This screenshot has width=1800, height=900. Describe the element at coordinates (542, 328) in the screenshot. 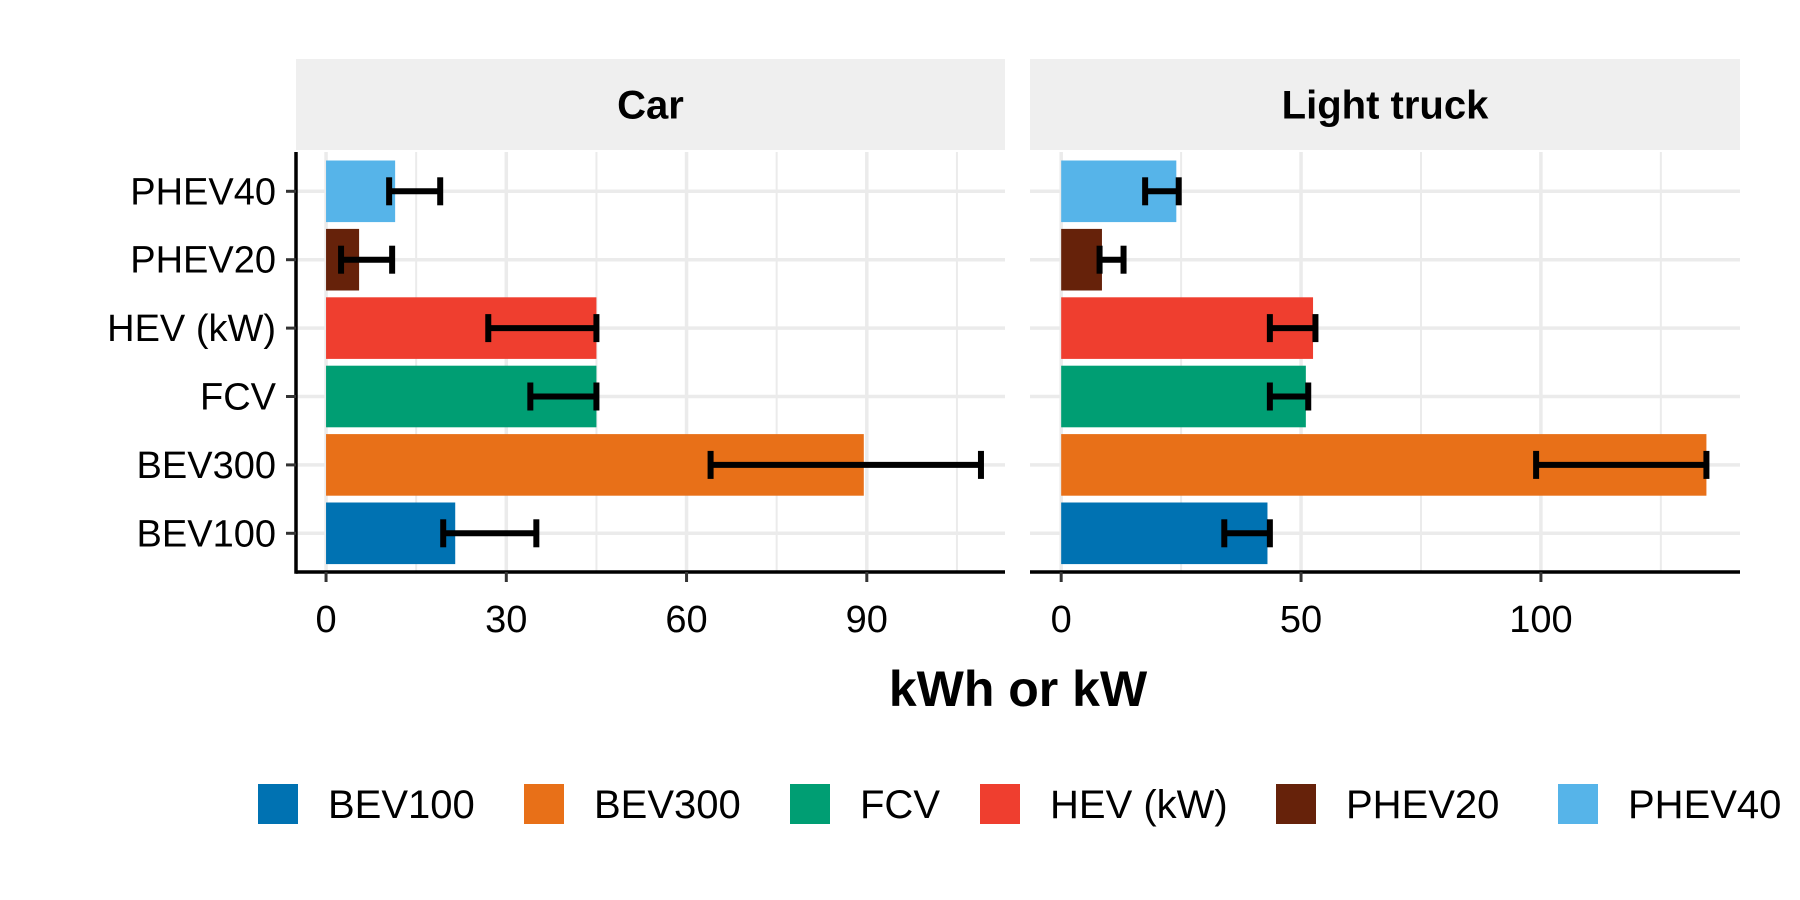

I see `errorbar-car-hev-kw` at that location.